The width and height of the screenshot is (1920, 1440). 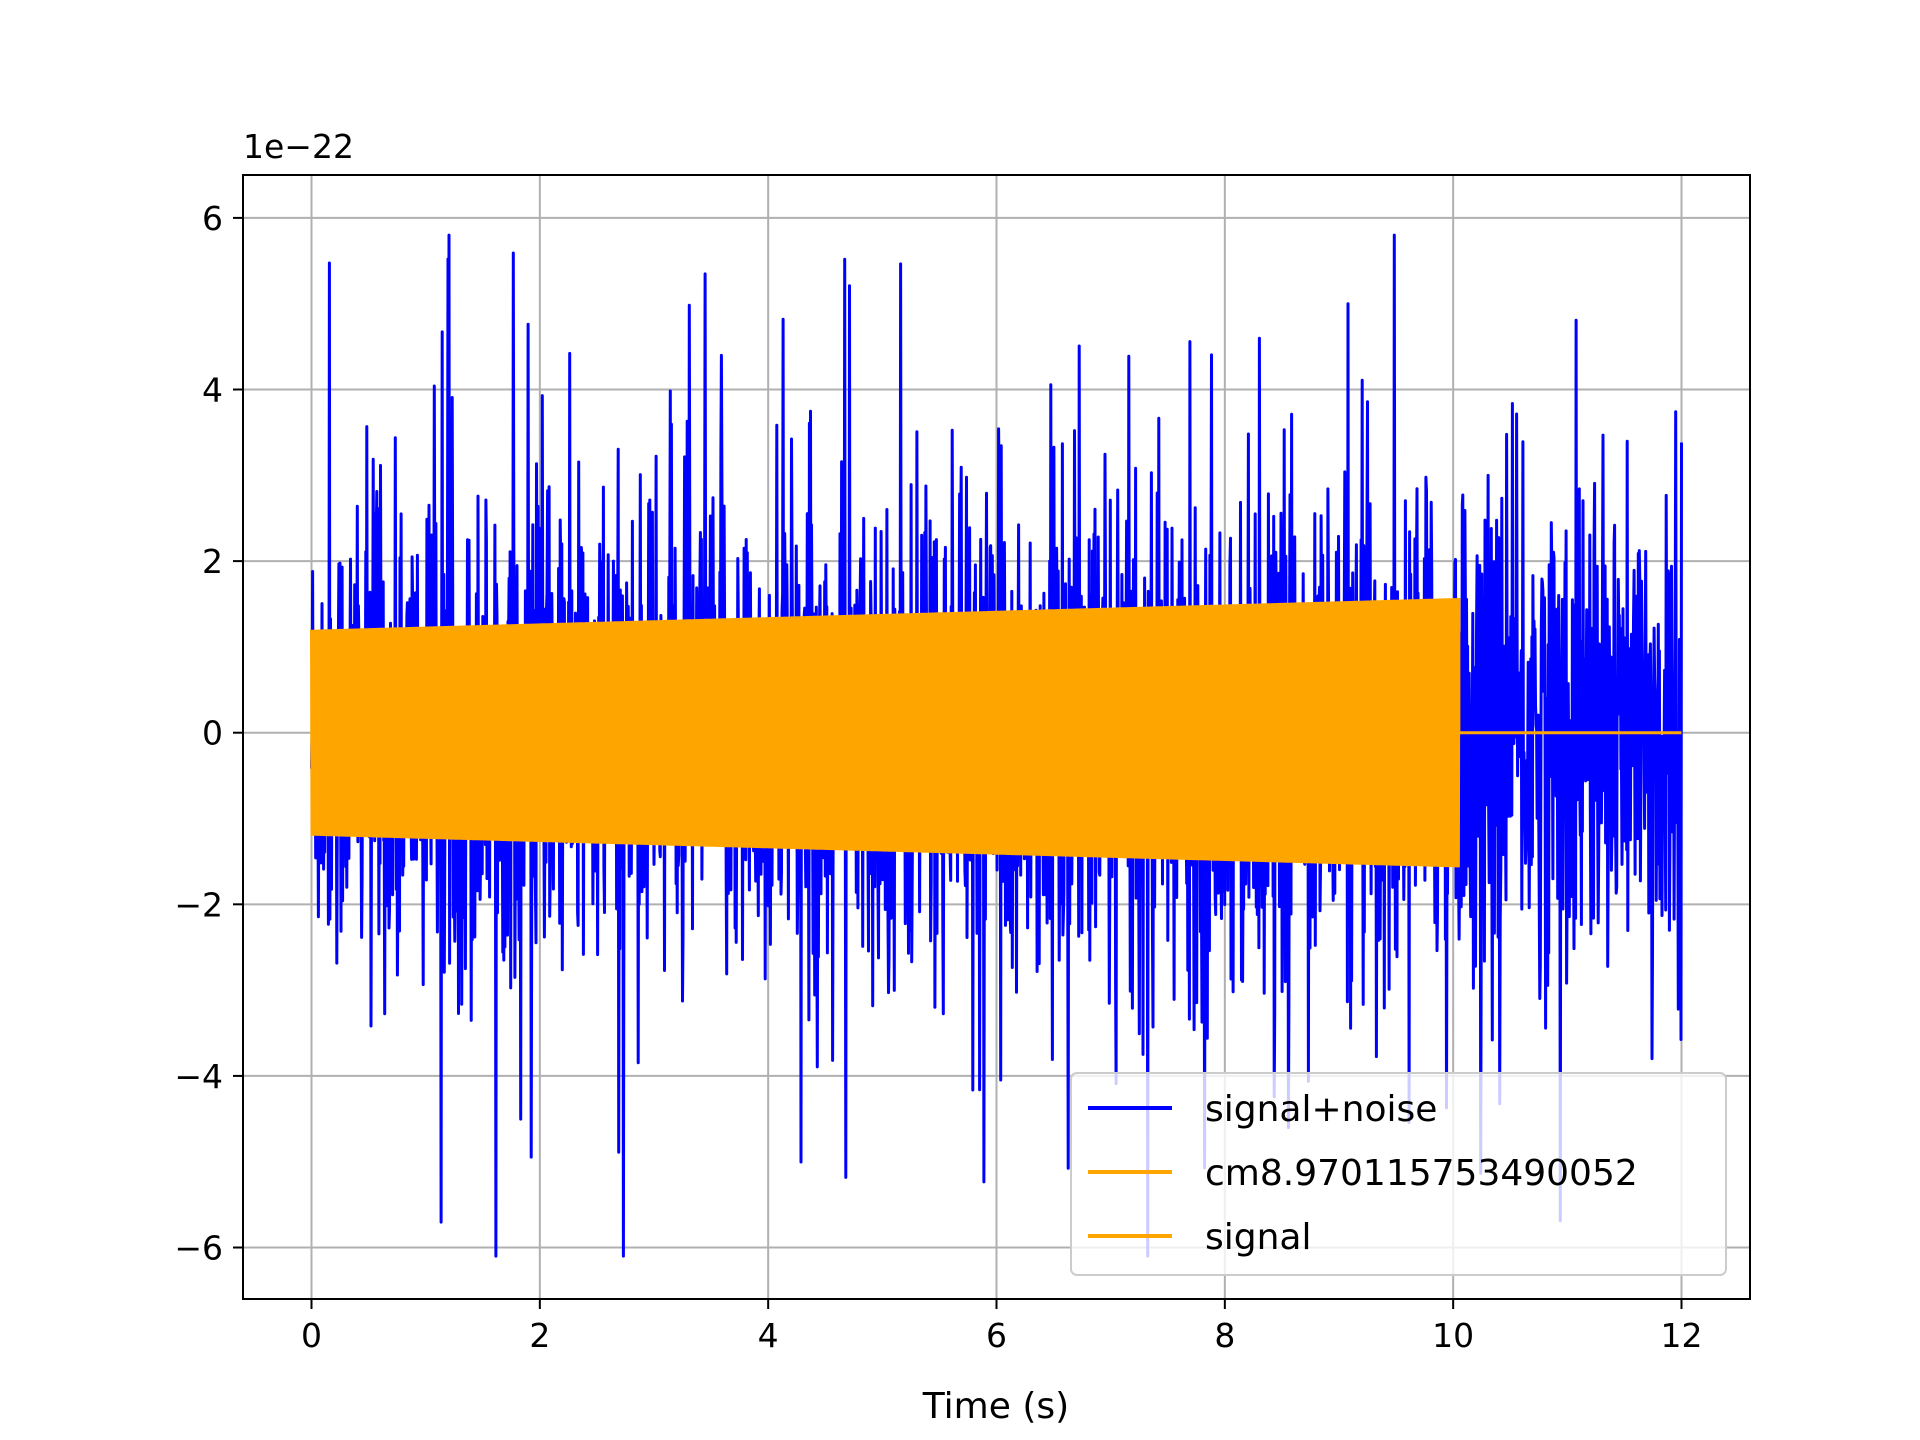 I want to click on legend-label-cm: cm8.970115753490052, so click(x=1421, y=1173).